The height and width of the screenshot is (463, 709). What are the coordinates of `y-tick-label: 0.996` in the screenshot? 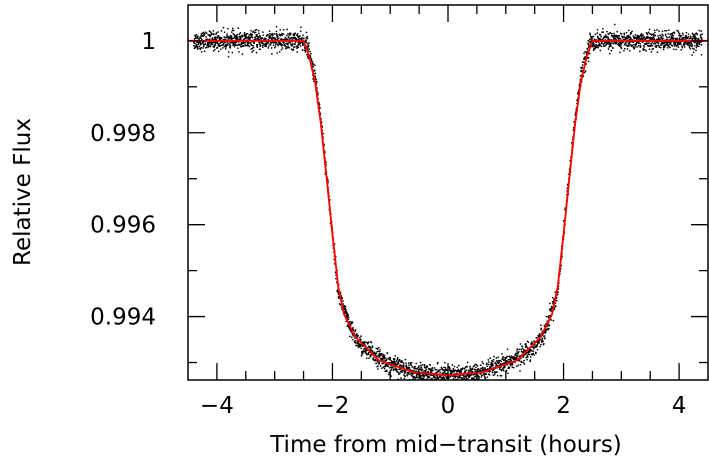 It's located at (123, 226).